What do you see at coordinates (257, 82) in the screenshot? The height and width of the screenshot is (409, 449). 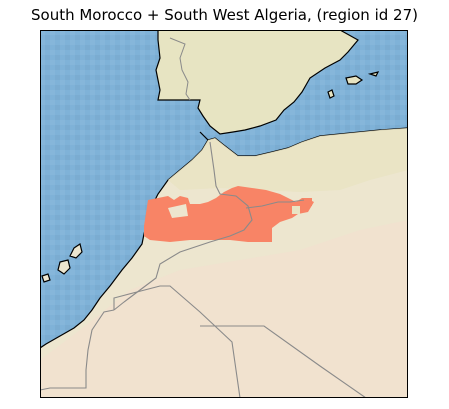 I see `iberia-land` at bounding box center [257, 82].